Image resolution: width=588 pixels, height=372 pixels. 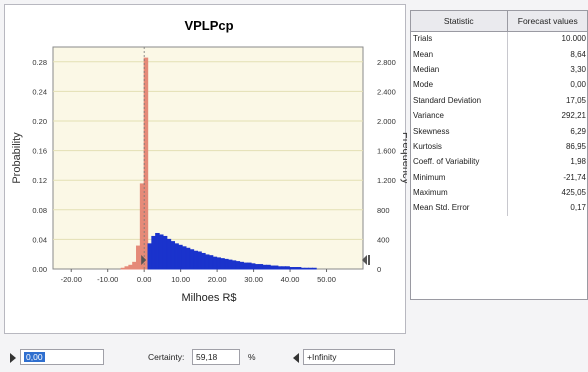 I want to click on stat-value: 86,95, so click(x=547, y=146).